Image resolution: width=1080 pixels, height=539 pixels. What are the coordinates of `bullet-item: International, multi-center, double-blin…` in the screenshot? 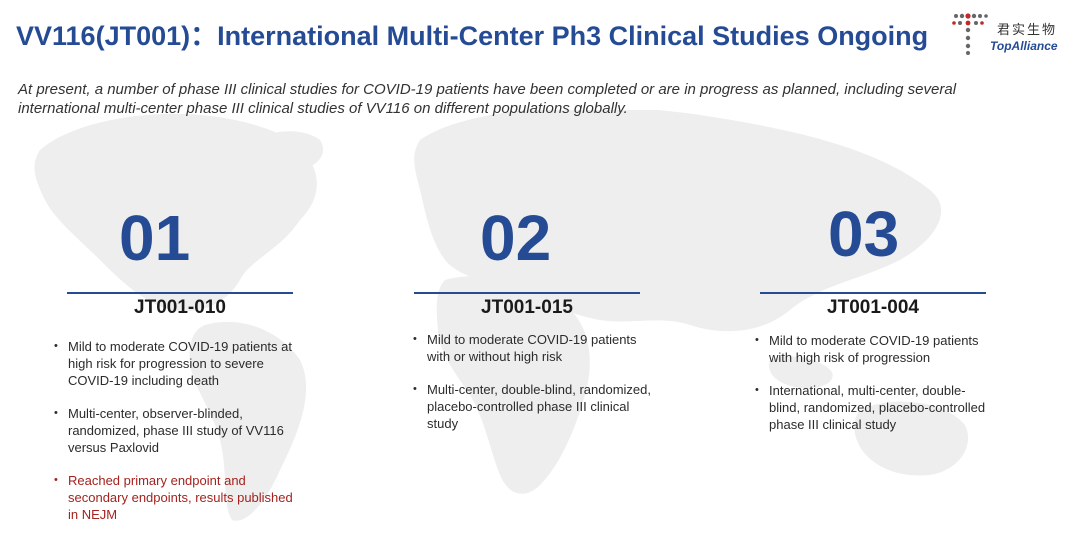 It's located at (874, 407).